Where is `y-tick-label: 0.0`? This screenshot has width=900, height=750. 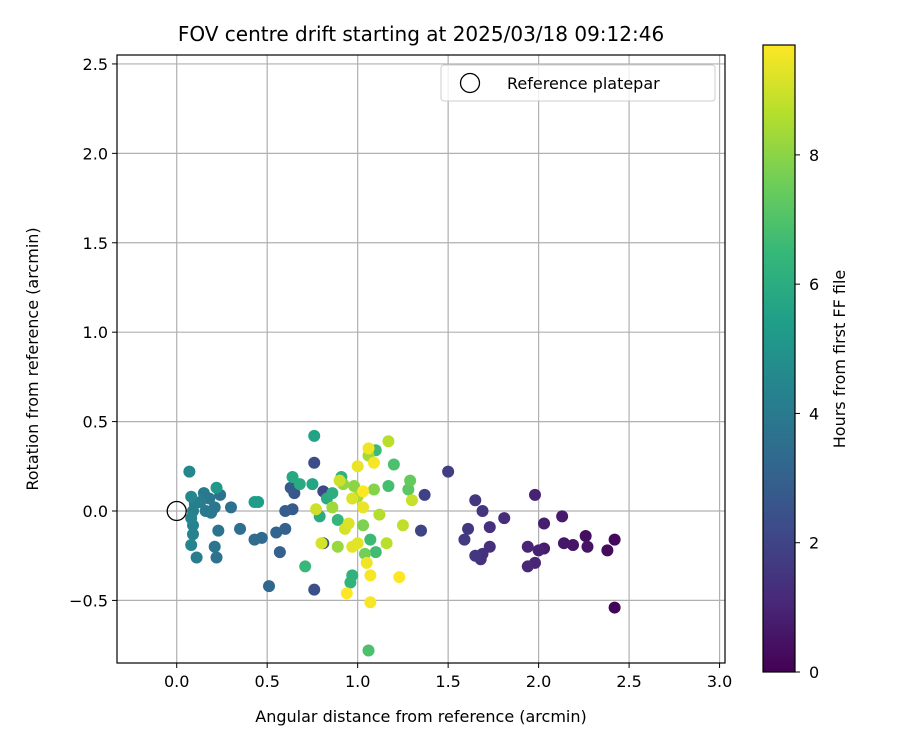
y-tick-label: 0.0 is located at coordinates (95, 511).